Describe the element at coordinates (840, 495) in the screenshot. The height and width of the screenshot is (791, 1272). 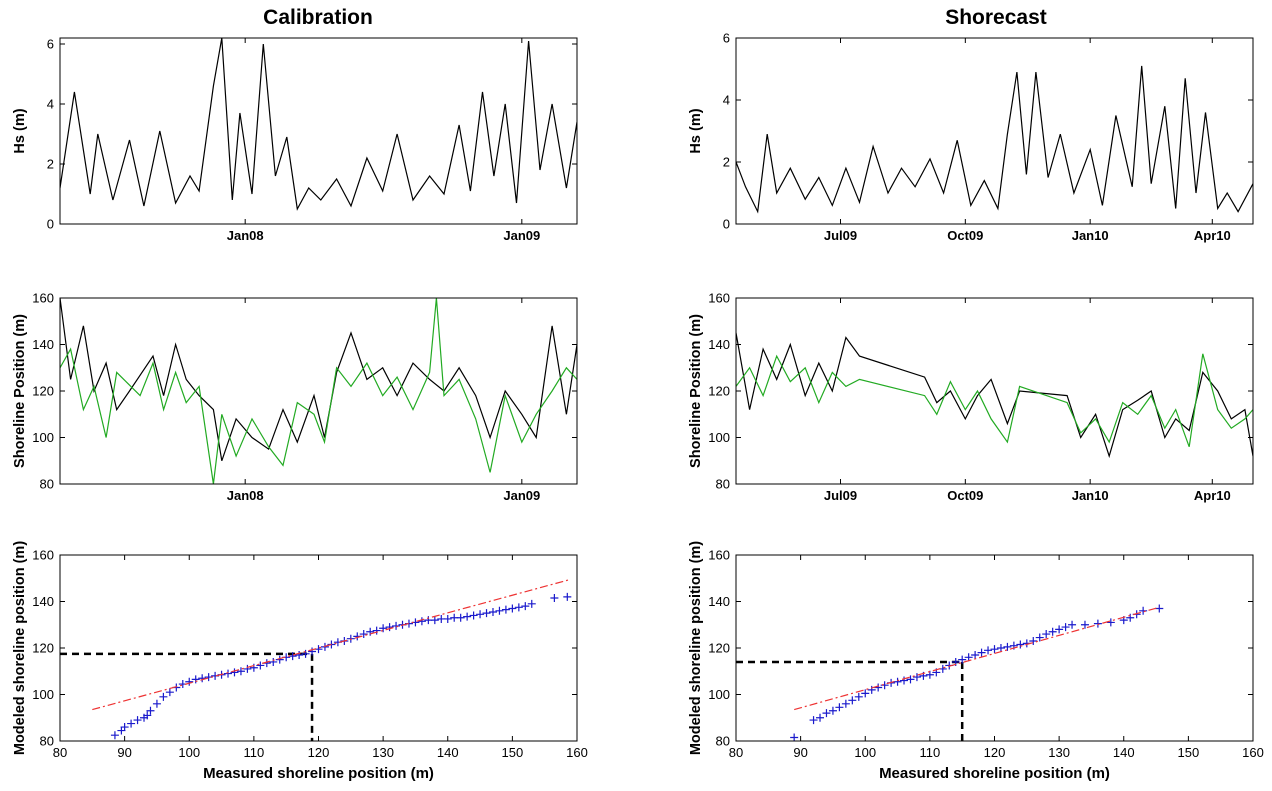
I see `sc-shore-xtick-label: Jul09` at that location.